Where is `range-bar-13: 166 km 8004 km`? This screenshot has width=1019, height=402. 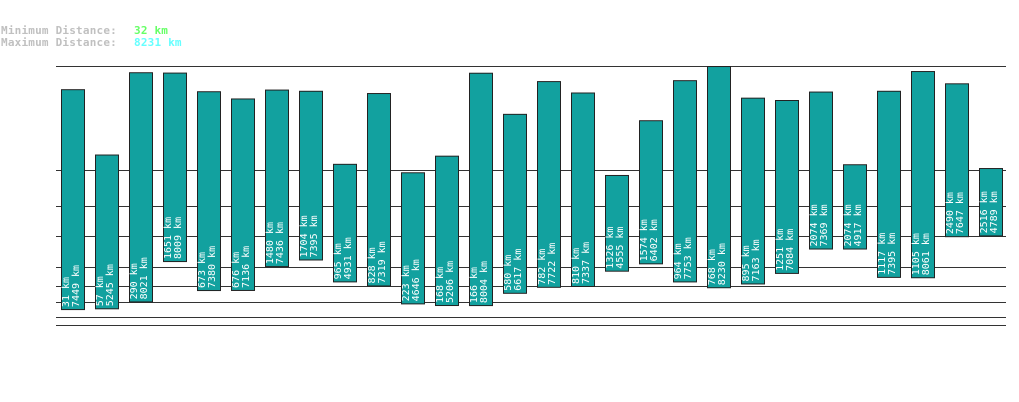 range-bar-13: 166 km 8004 km is located at coordinates (481, 189).